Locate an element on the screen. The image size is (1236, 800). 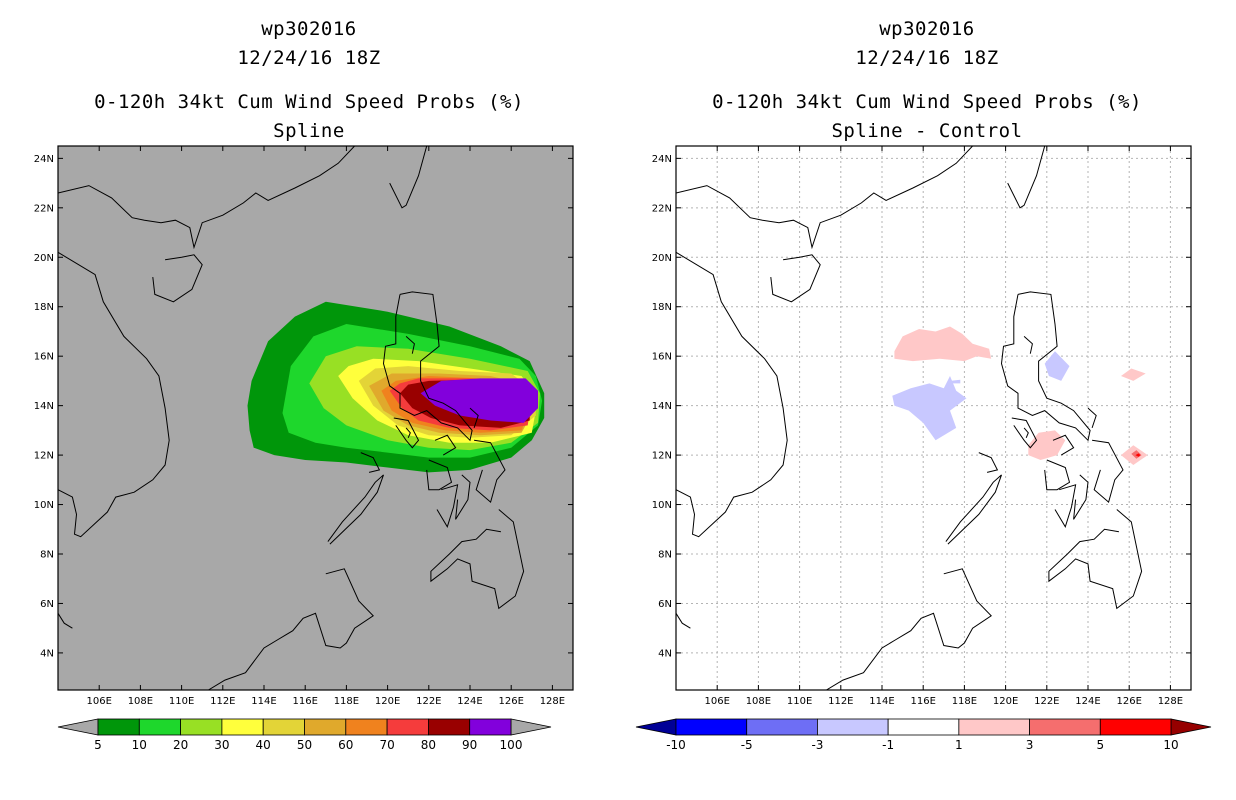
latitude-label: 16N is located at coordinates (44, 357).